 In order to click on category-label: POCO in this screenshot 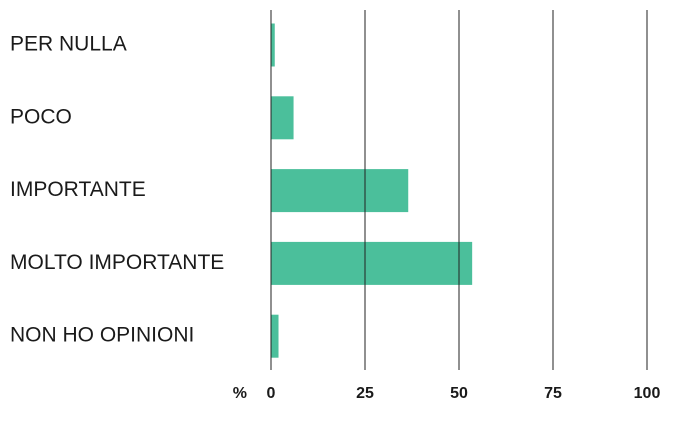, I will do `click(41, 116)`.